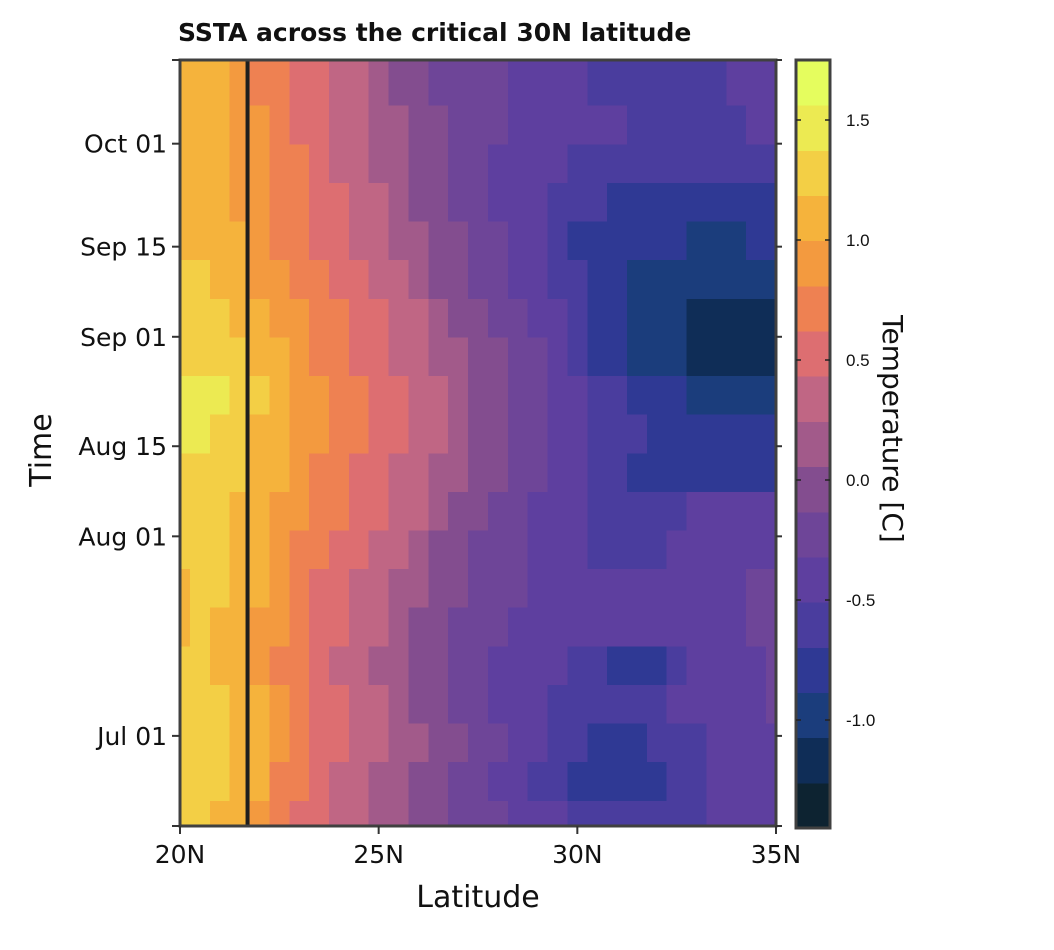 The image size is (1054, 950). I want to click on x-tick-label: 20N, so click(180, 854).